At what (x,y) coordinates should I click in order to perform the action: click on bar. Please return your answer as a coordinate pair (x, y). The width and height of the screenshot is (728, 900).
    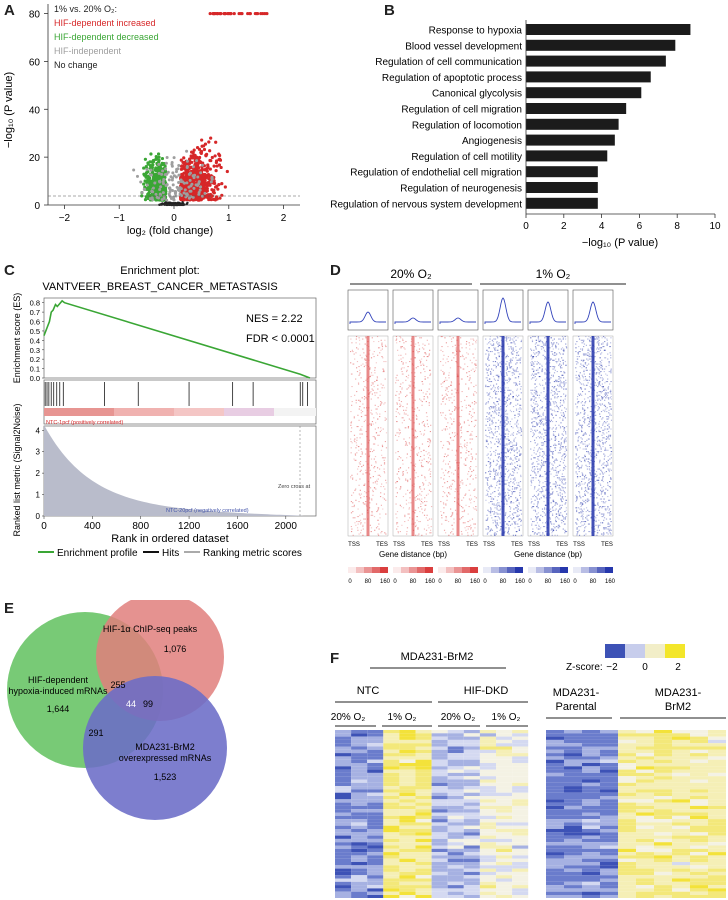
    Looking at the image, I should click on (596, 61).